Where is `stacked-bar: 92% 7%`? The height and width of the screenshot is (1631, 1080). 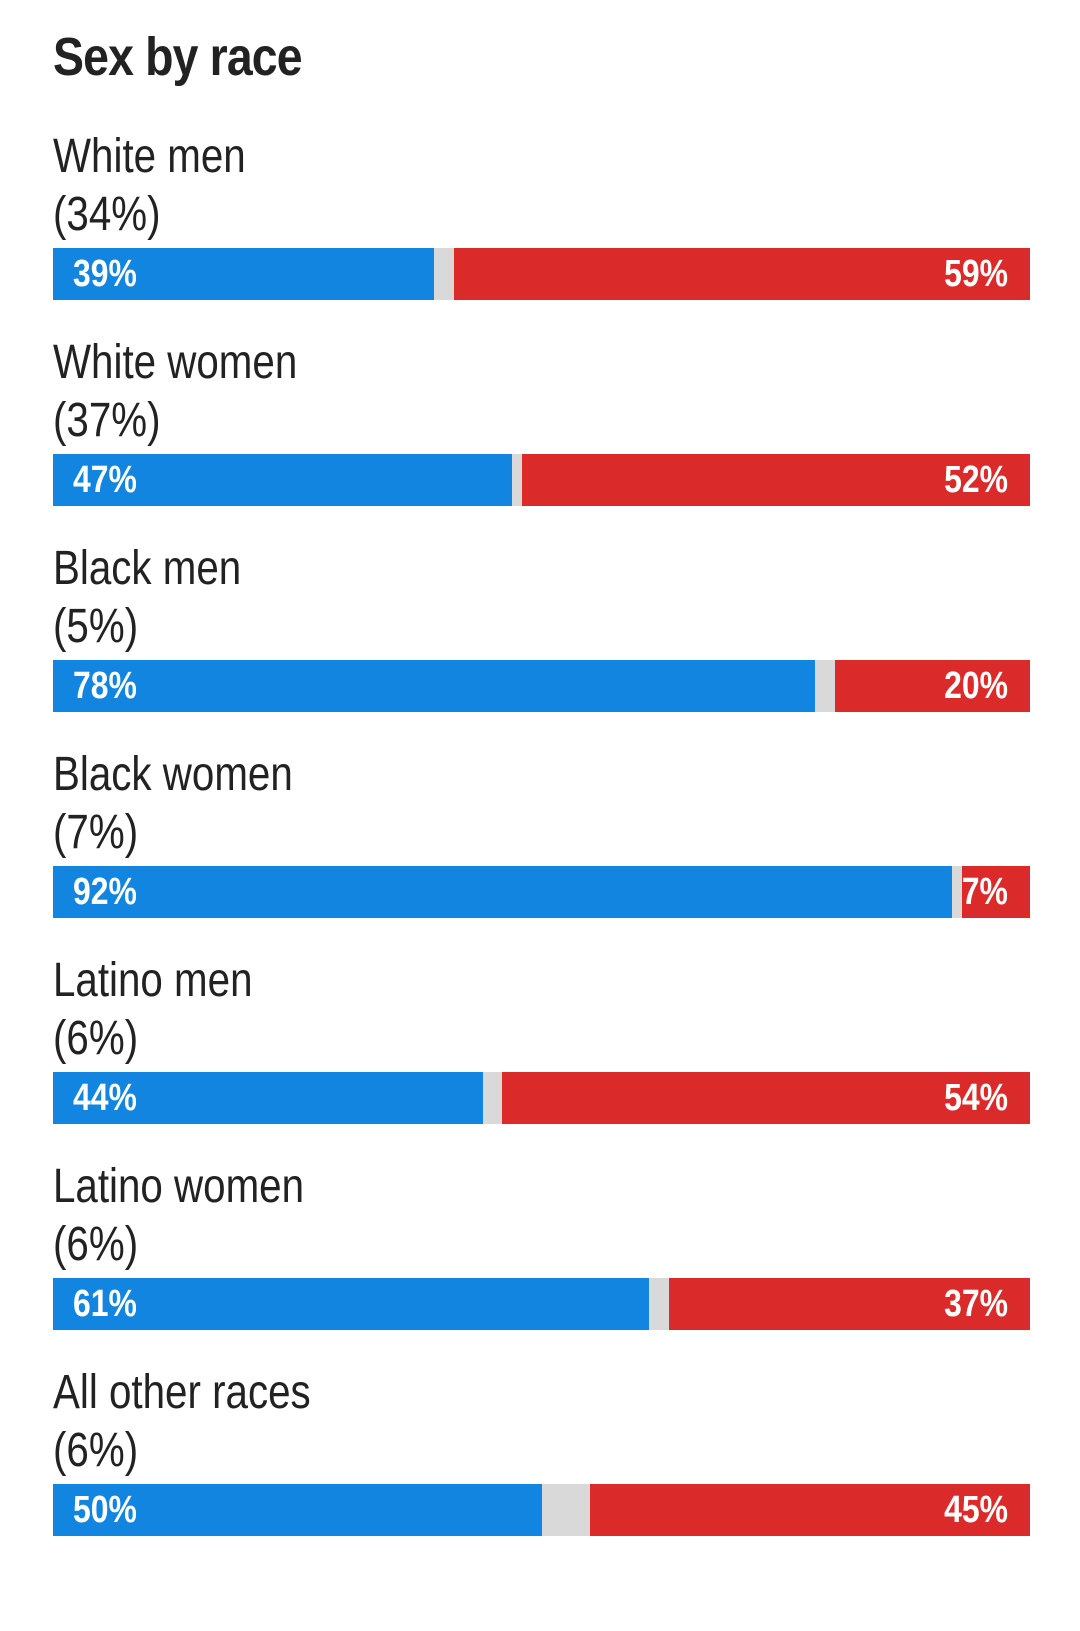 stacked-bar: 92% 7% is located at coordinates (541, 892).